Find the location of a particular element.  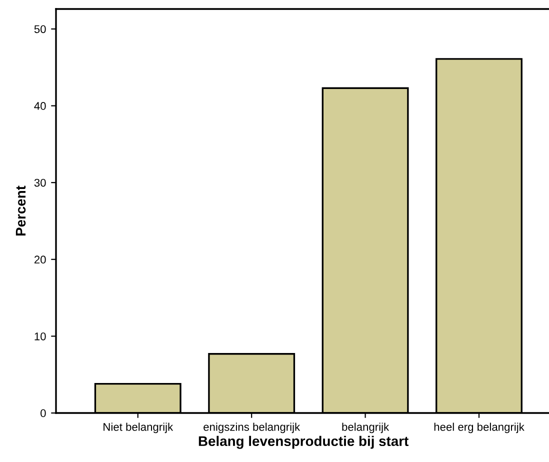

x-tick-label: heel erg belangrijk is located at coordinates (479, 428).